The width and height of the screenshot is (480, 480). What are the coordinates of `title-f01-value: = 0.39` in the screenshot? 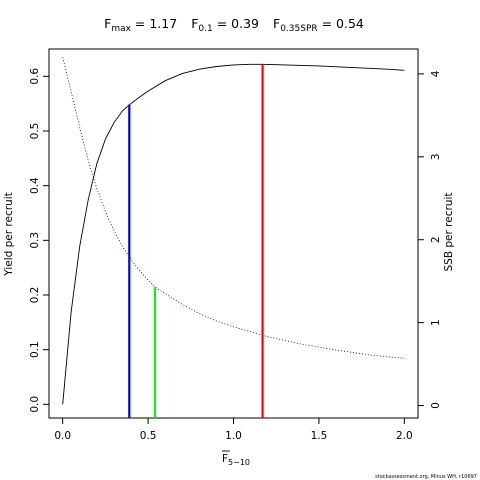 It's located at (236, 23).